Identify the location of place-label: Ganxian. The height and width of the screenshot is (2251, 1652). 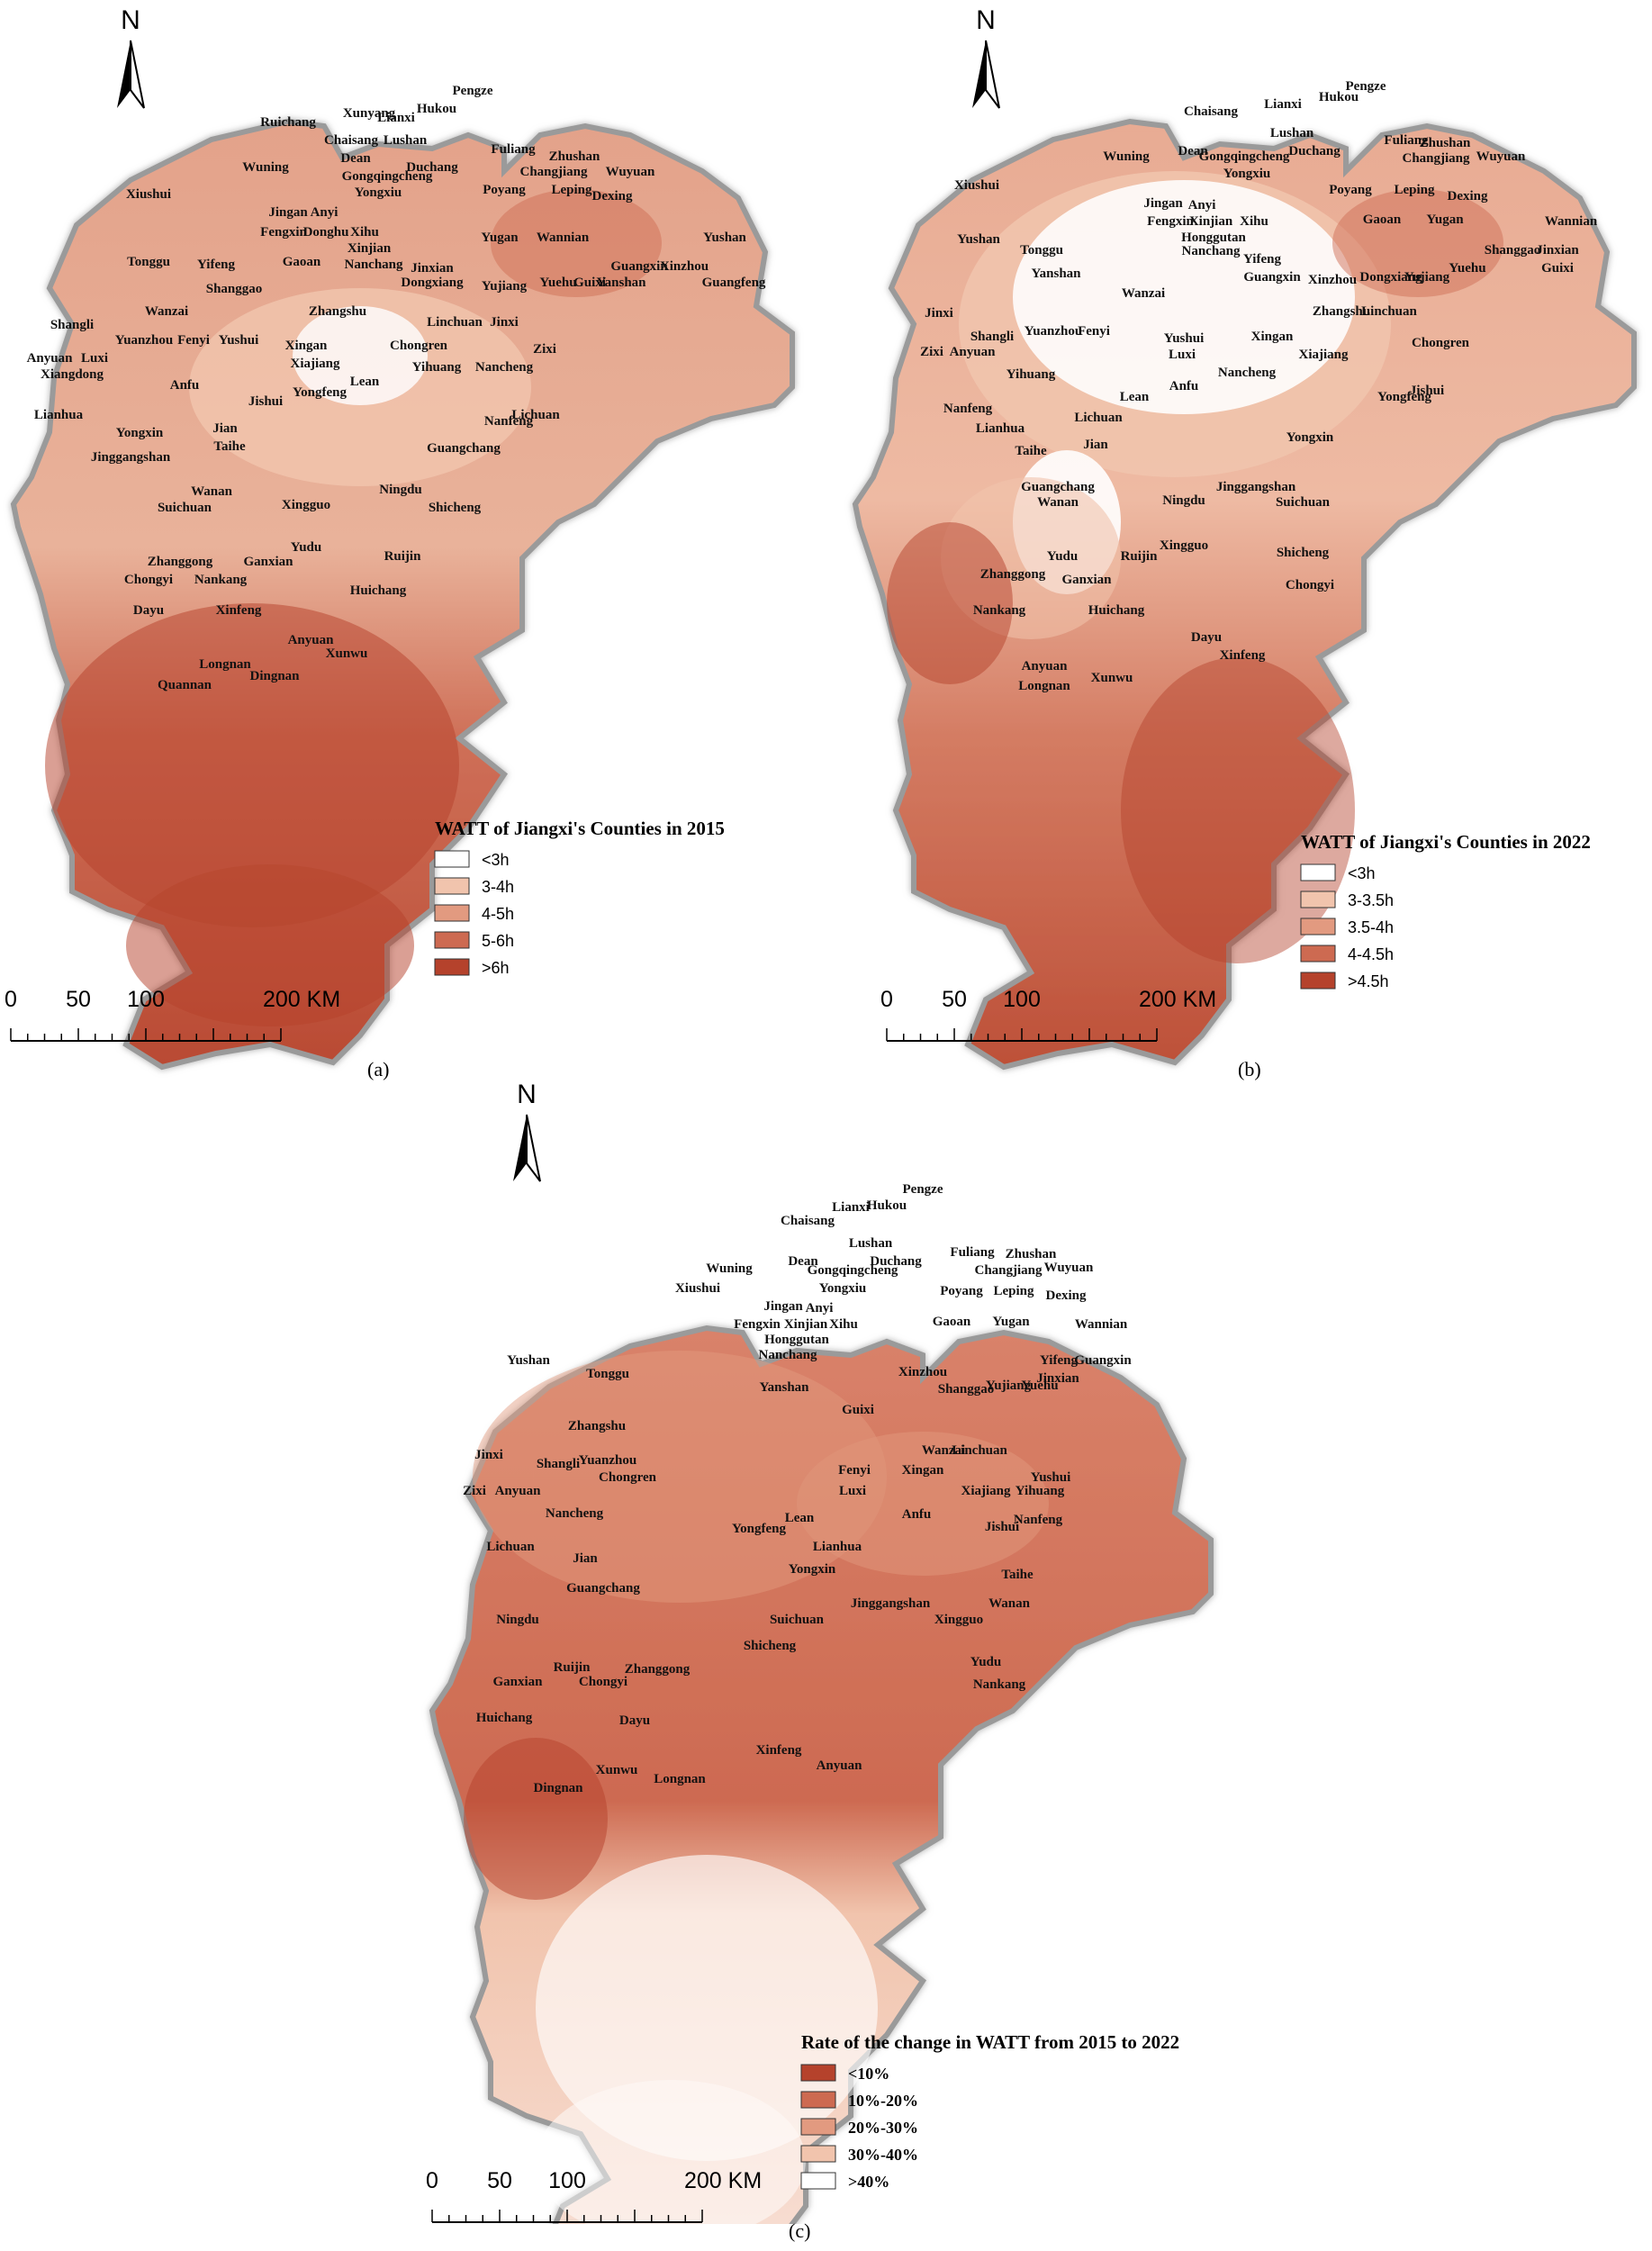
(268, 562).